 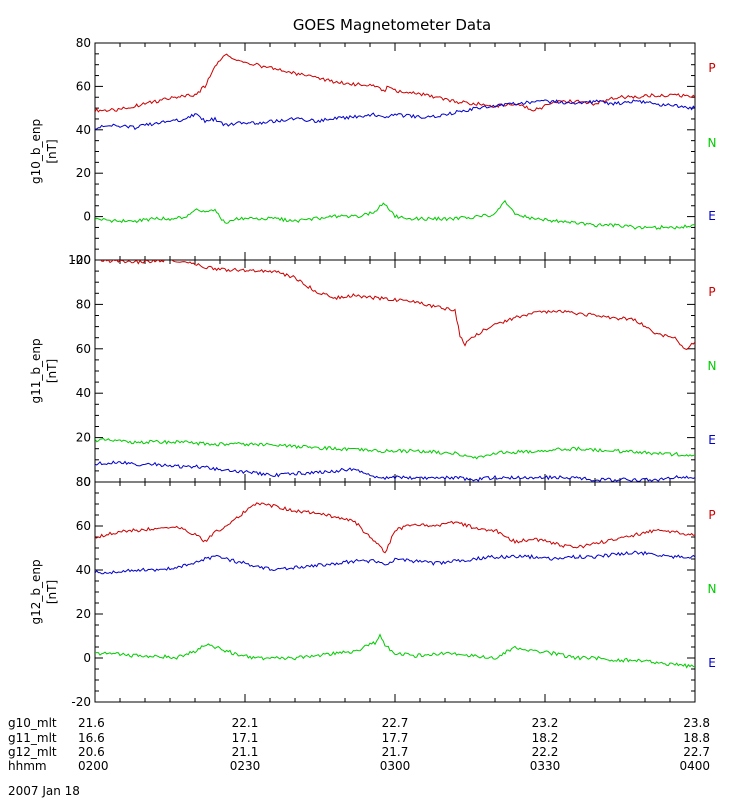 I want to click on footer-value: 0400, so click(x=694, y=766).